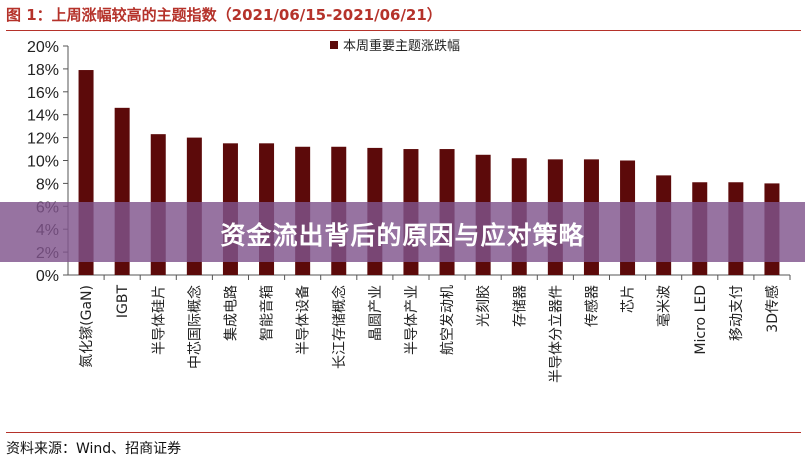 This screenshot has width=805, height=464. What do you see at coordinates (483, 306) in the screenshot?
I see `x-tick-label: 光刻胶` at bounding box center [483, 306].